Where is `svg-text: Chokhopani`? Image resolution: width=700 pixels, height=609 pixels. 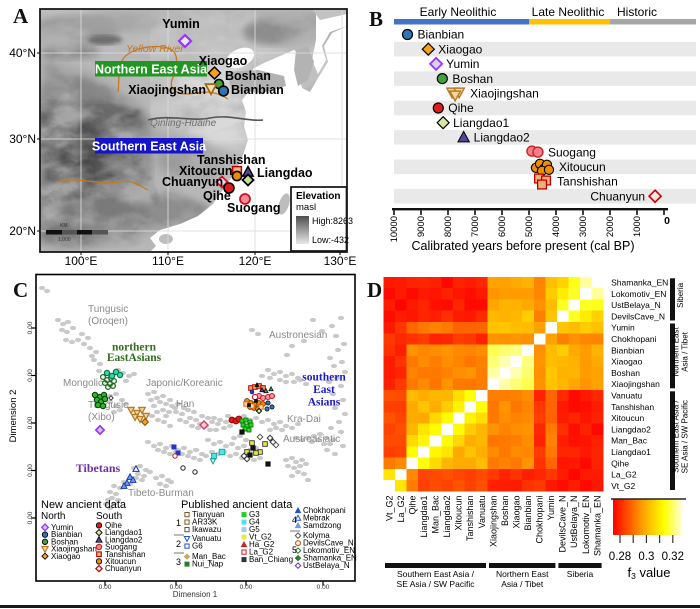 svg-text: Chokhopani is located at coordinates (324, 510).